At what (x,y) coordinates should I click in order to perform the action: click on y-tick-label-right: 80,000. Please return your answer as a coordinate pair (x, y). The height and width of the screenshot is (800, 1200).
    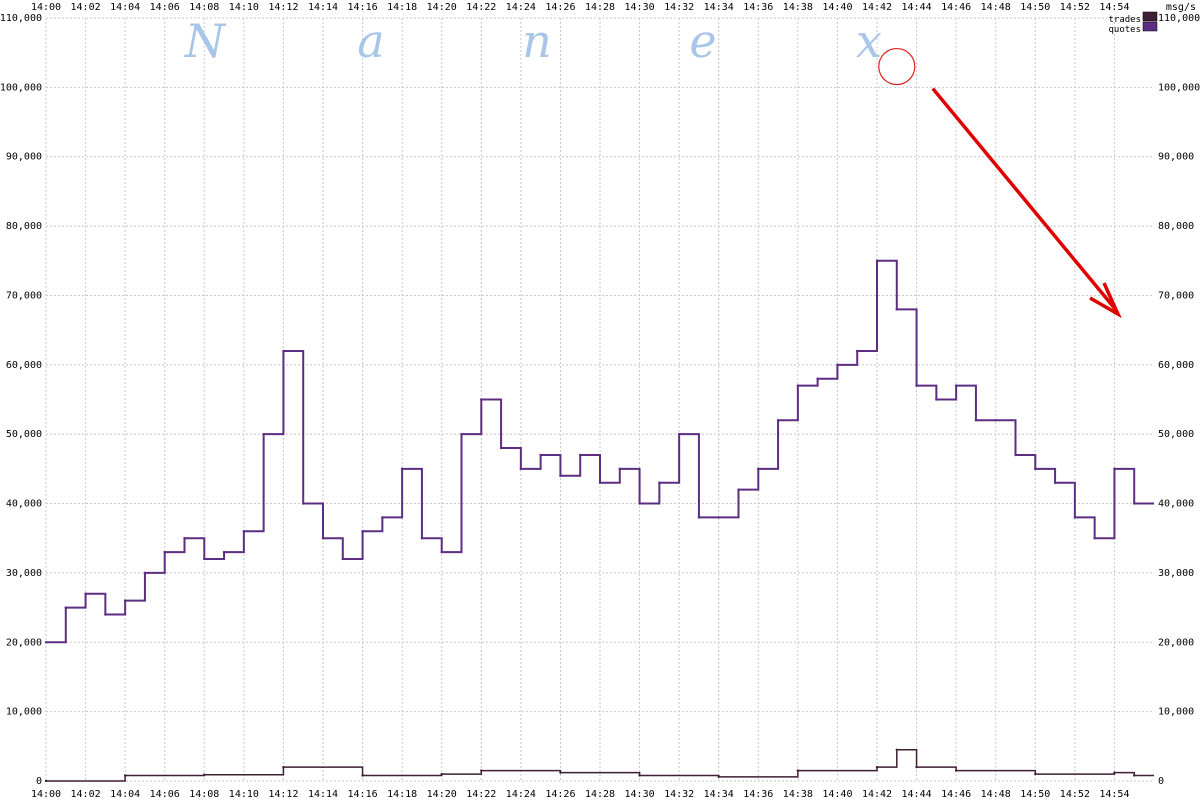
    Looking at the image, I should click on (1176, 226).